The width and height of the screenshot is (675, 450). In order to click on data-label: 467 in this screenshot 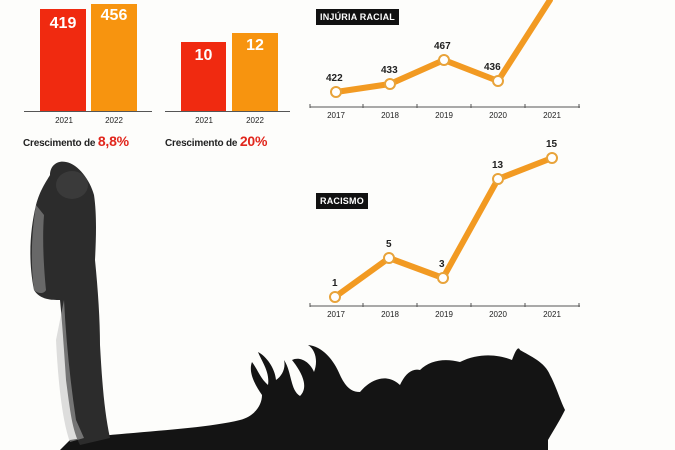, I will do `click(442, 46)`.